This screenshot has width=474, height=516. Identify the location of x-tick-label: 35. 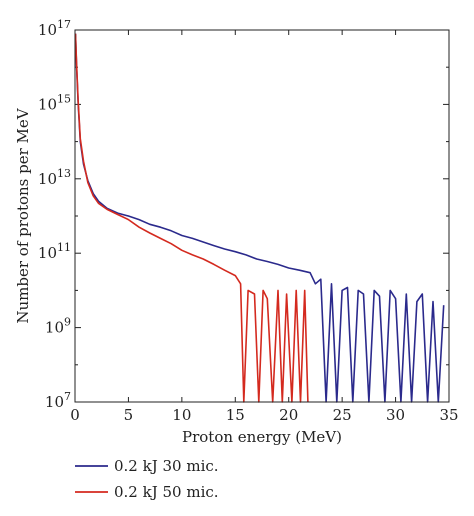
(448, 415).